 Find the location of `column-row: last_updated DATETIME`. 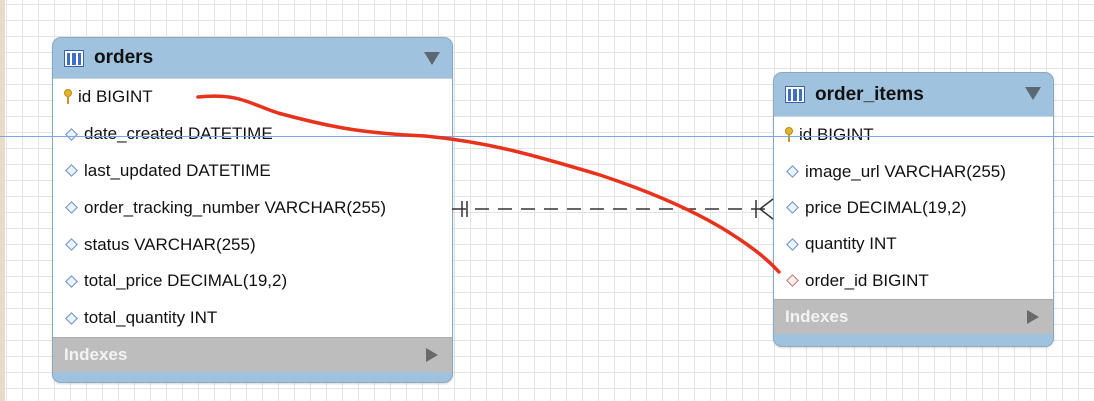

column-row: last_updated DATETIME is located at coordinates (252, 171).